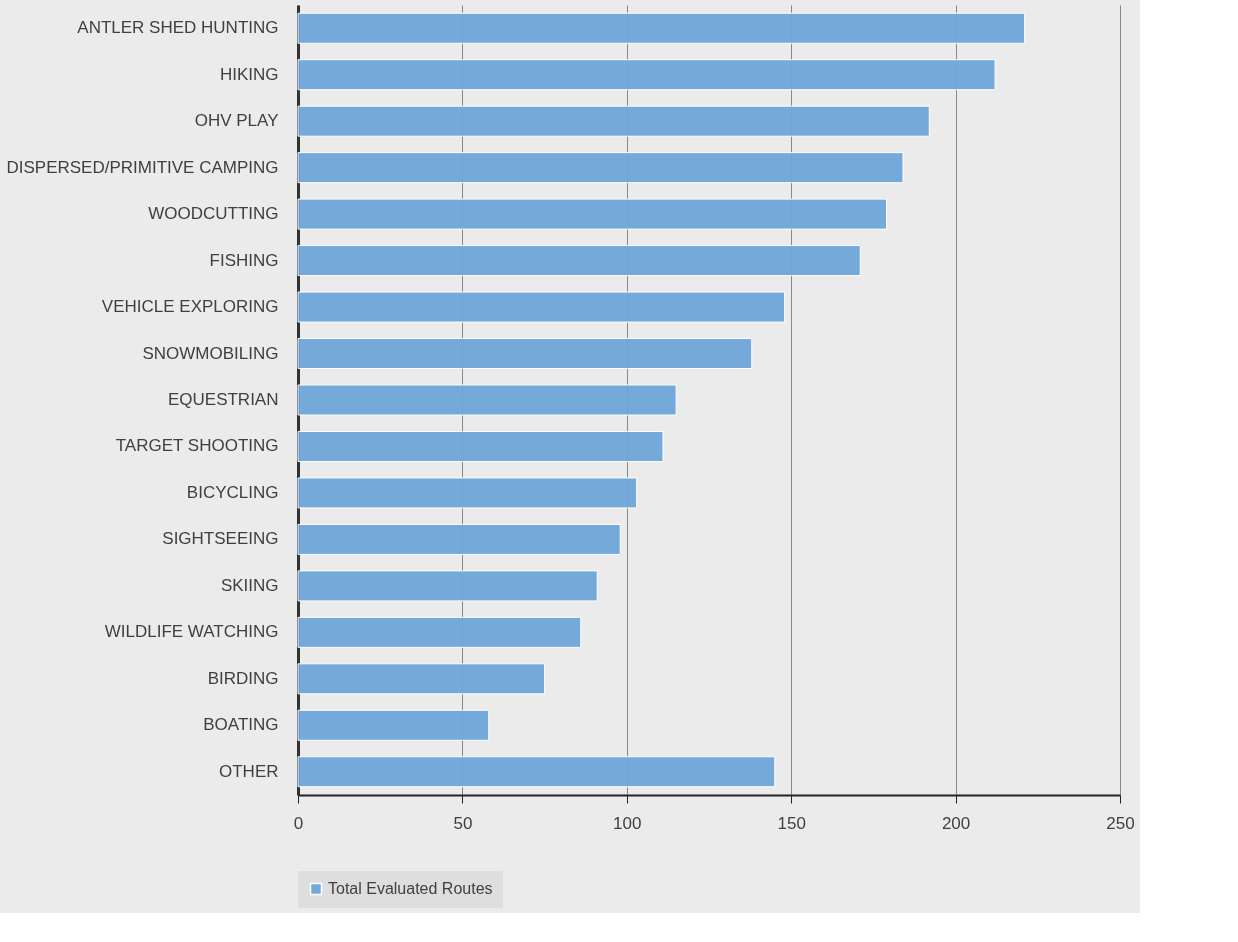 This screenshot has height=942, width=1238. Describe the element at coordinates (956, 823) in the screenshot. I see `x-tick-label: 200` at that location.